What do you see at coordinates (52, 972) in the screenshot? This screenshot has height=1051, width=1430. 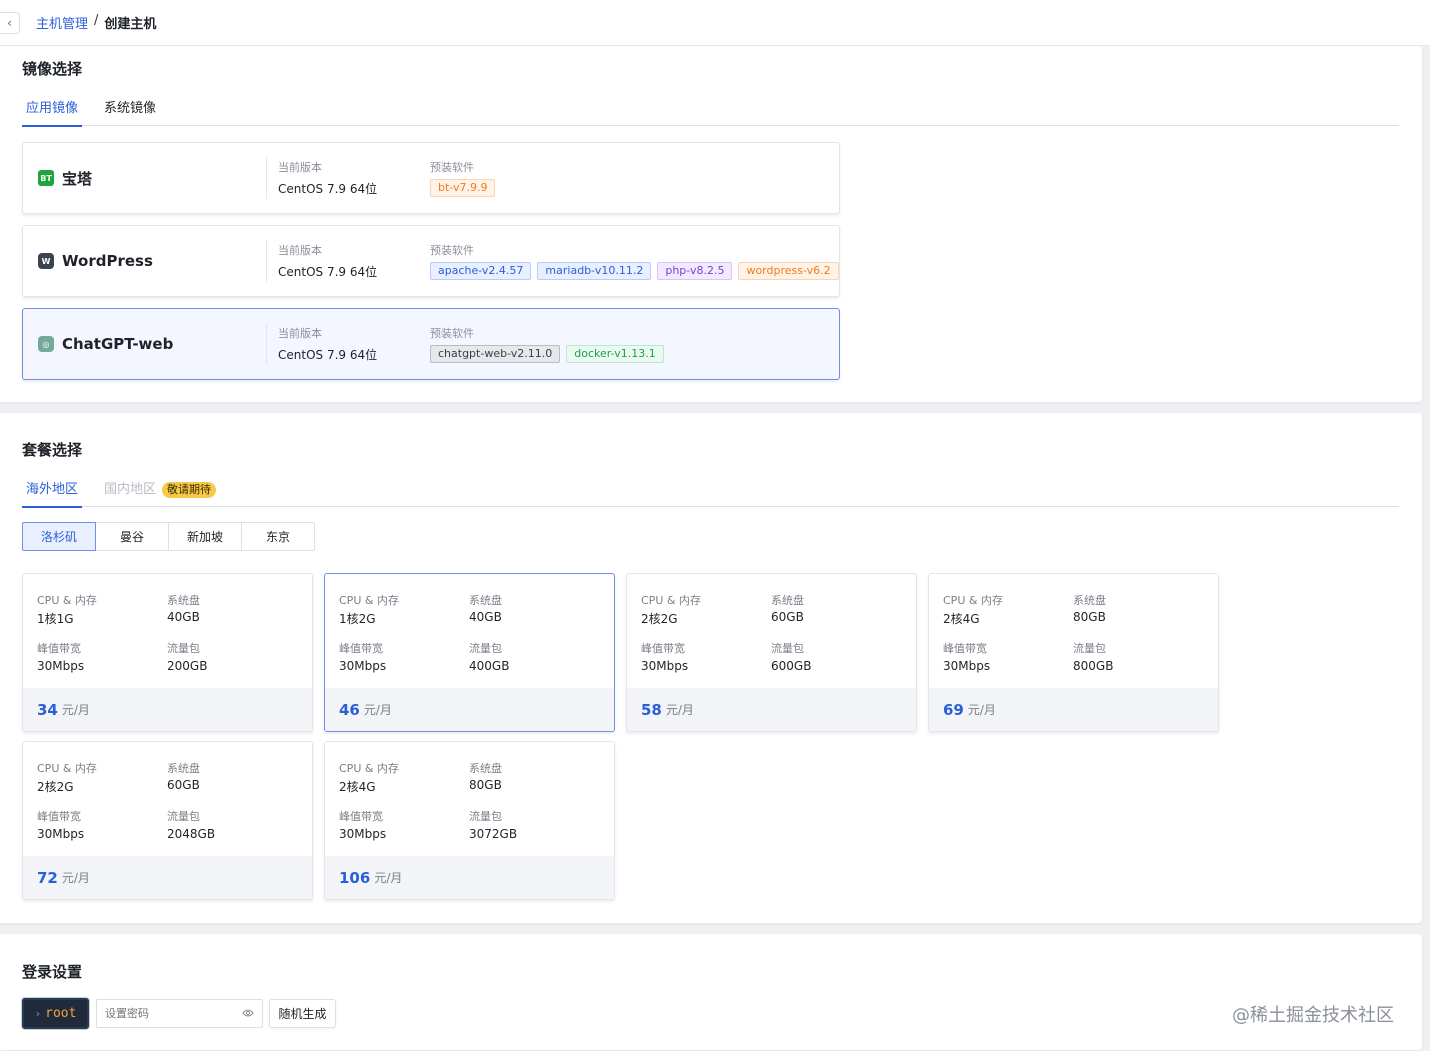 I see `section-title-login: 登录设置` at bounding box center [52, 972].